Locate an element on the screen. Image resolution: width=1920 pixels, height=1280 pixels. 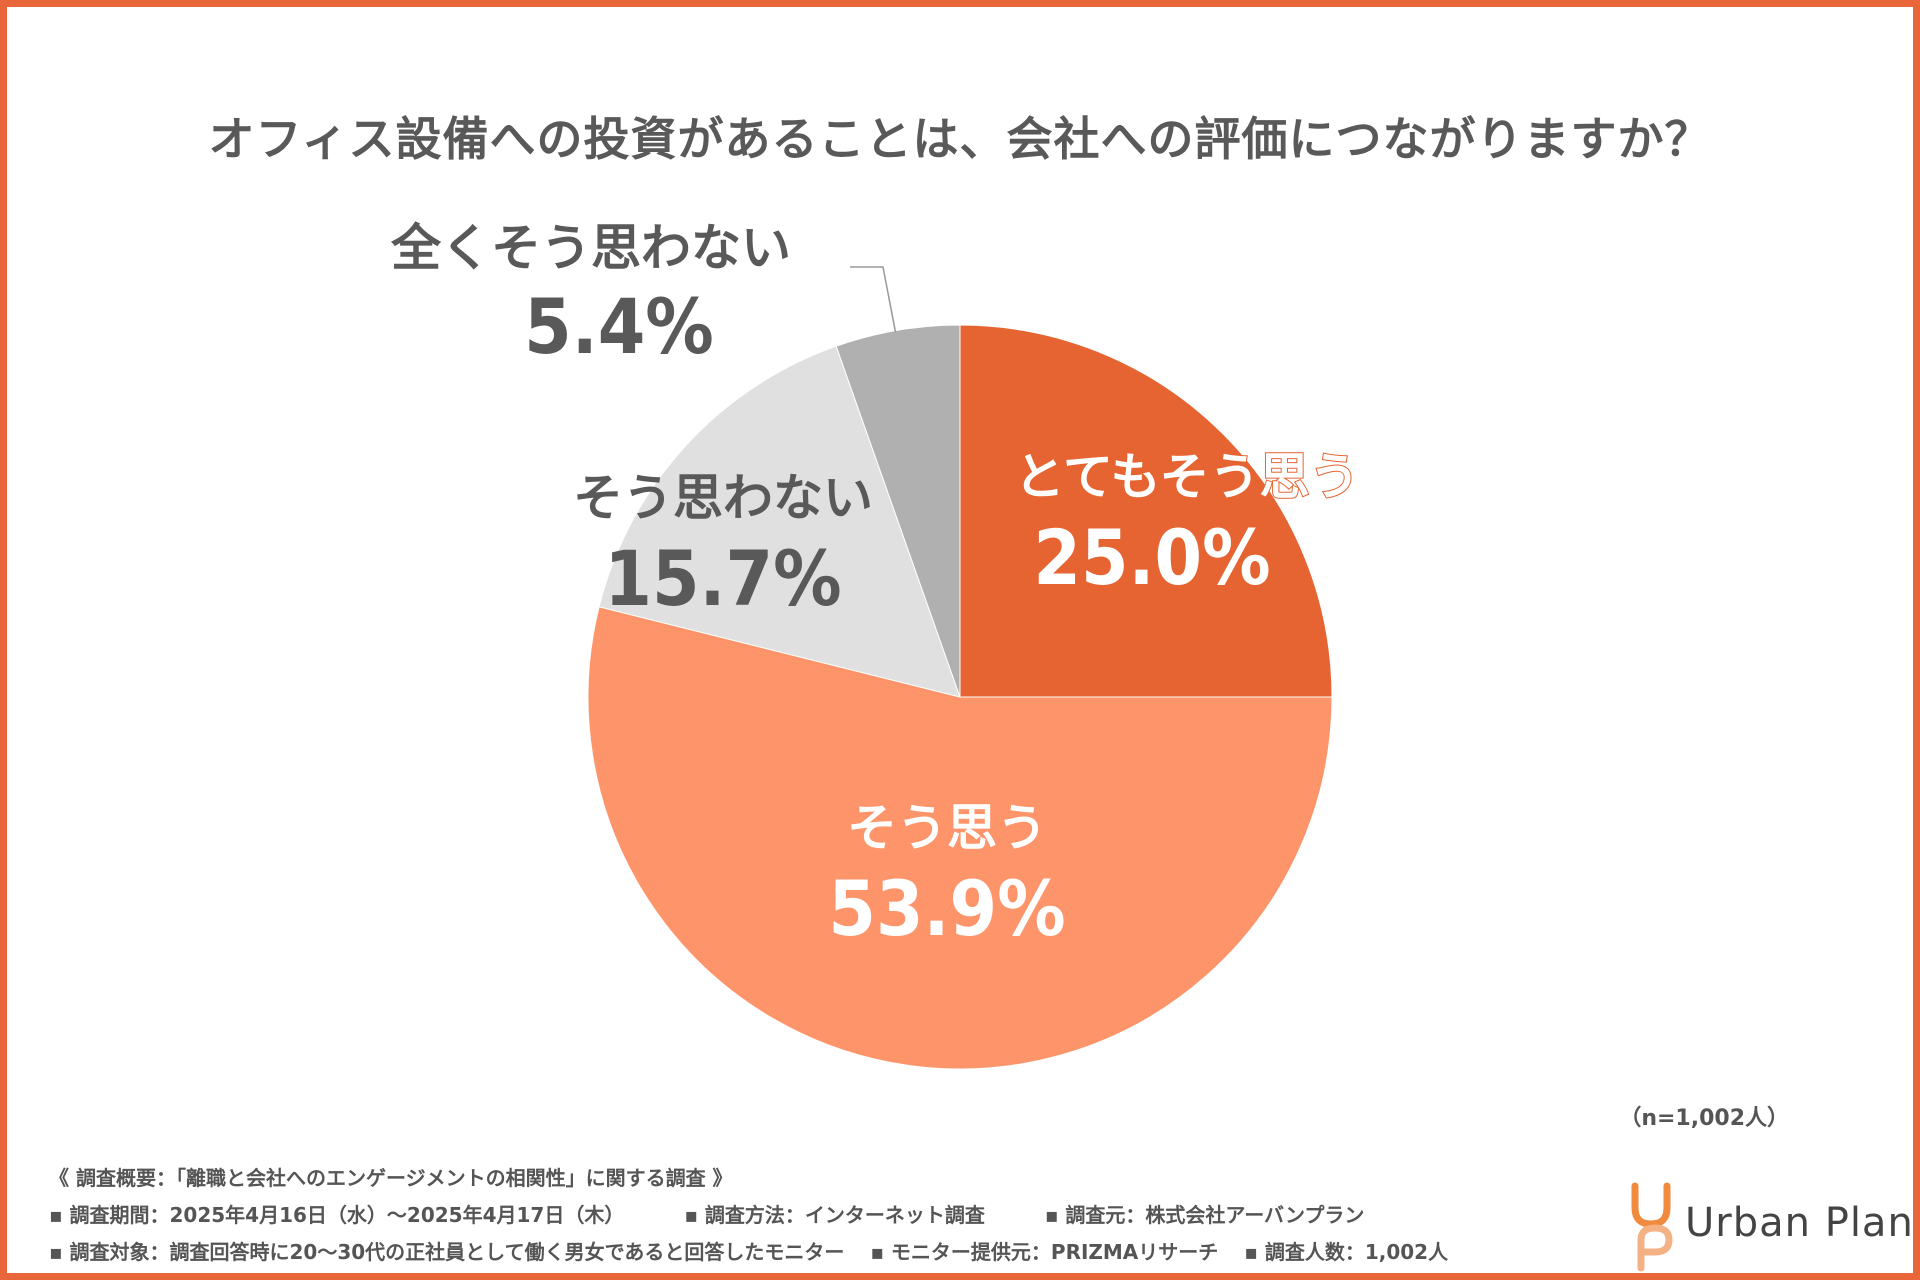
footnote-period: ▪ 調査期間：2025年4月16日（水）～2025年4月17日（木） is located at coordinates (337, 1215).